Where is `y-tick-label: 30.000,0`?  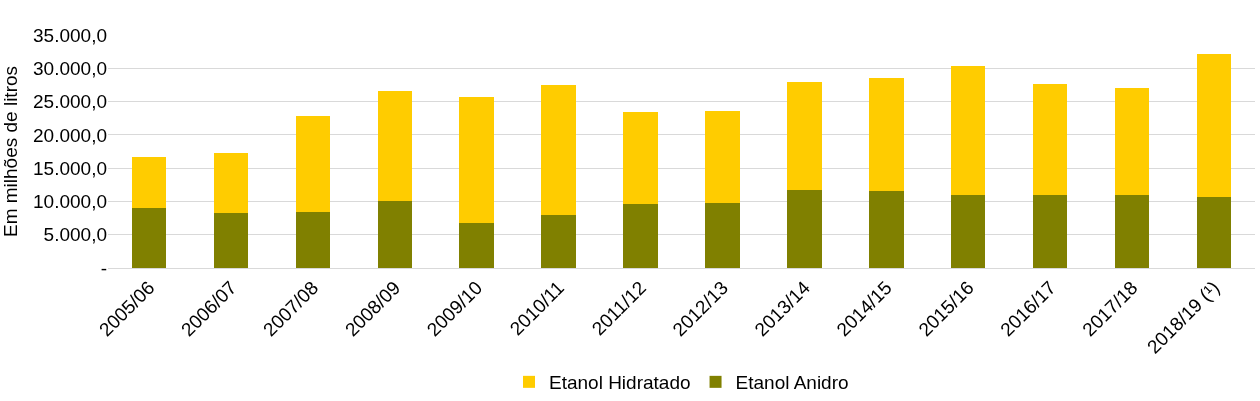 y-tick-label: 30.000,0 is located at coordinates (70, 68).